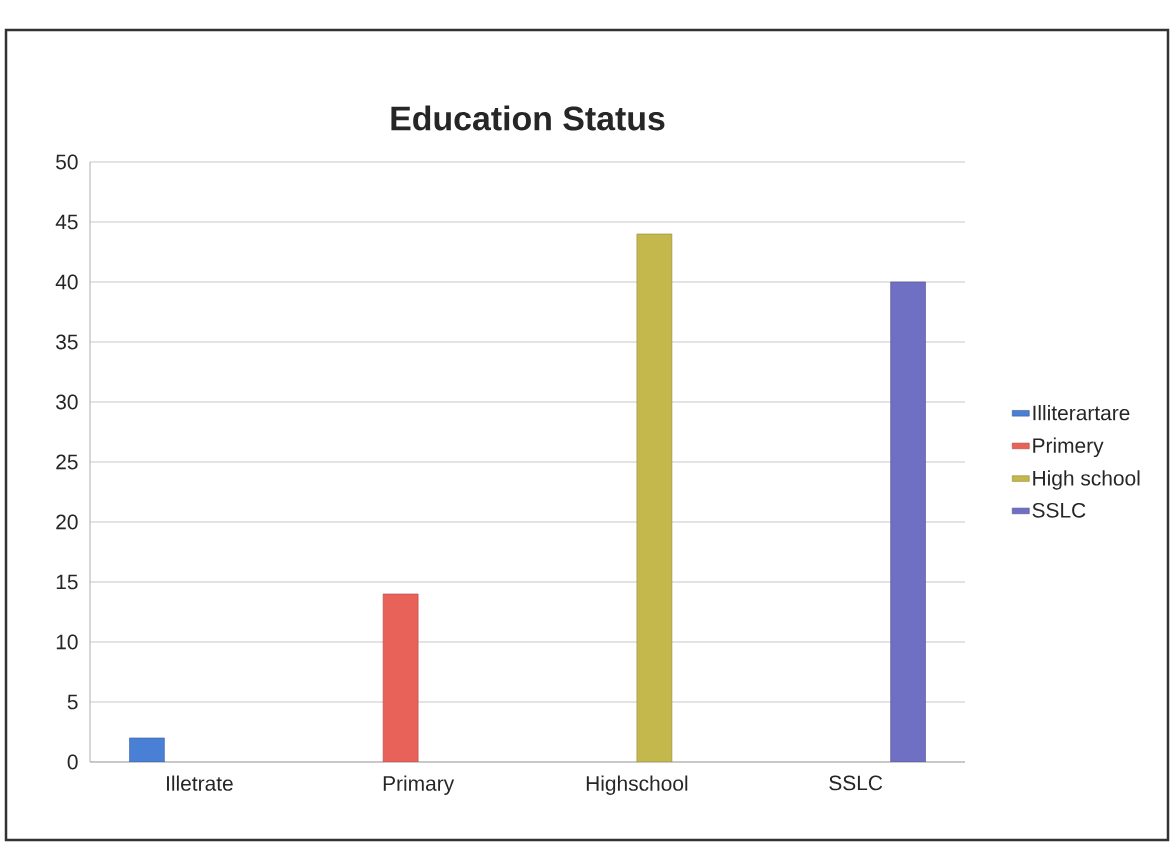 This screenshot has height=854, width=1174. I want to click on y-tick-label: 35, so click(67, 342).